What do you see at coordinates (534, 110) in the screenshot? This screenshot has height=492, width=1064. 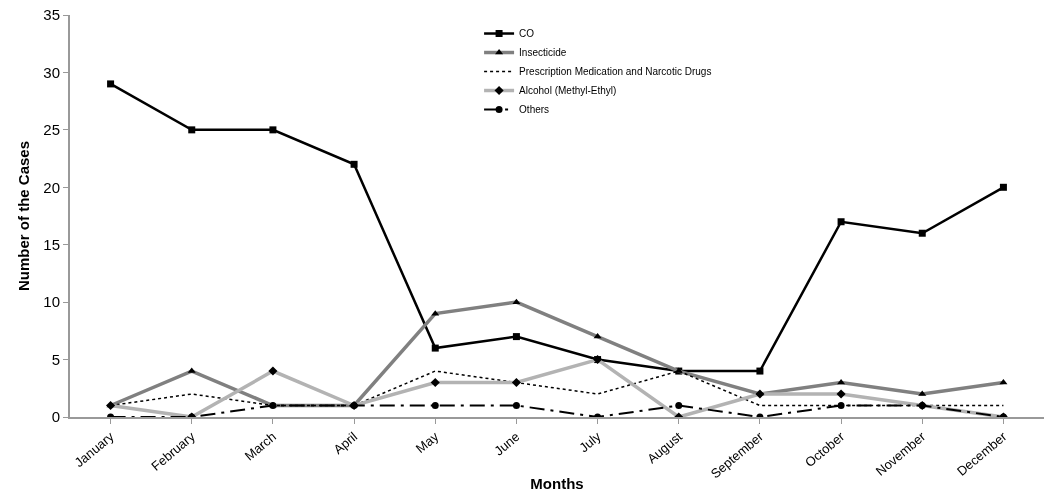 I see `legend-label: Others` at bounding box center [534, 110].